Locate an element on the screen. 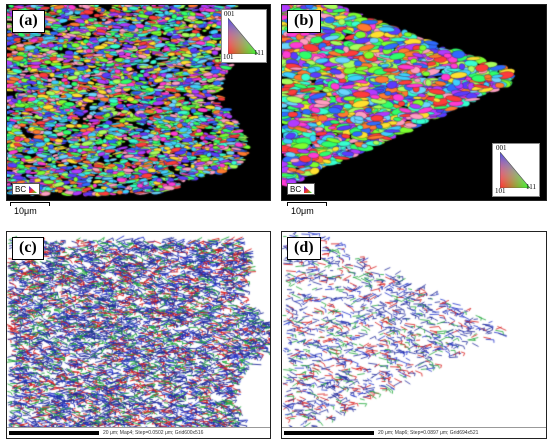 The image size is (550, 444). legend-left-a: 101 is located at coordinates (228, 57).